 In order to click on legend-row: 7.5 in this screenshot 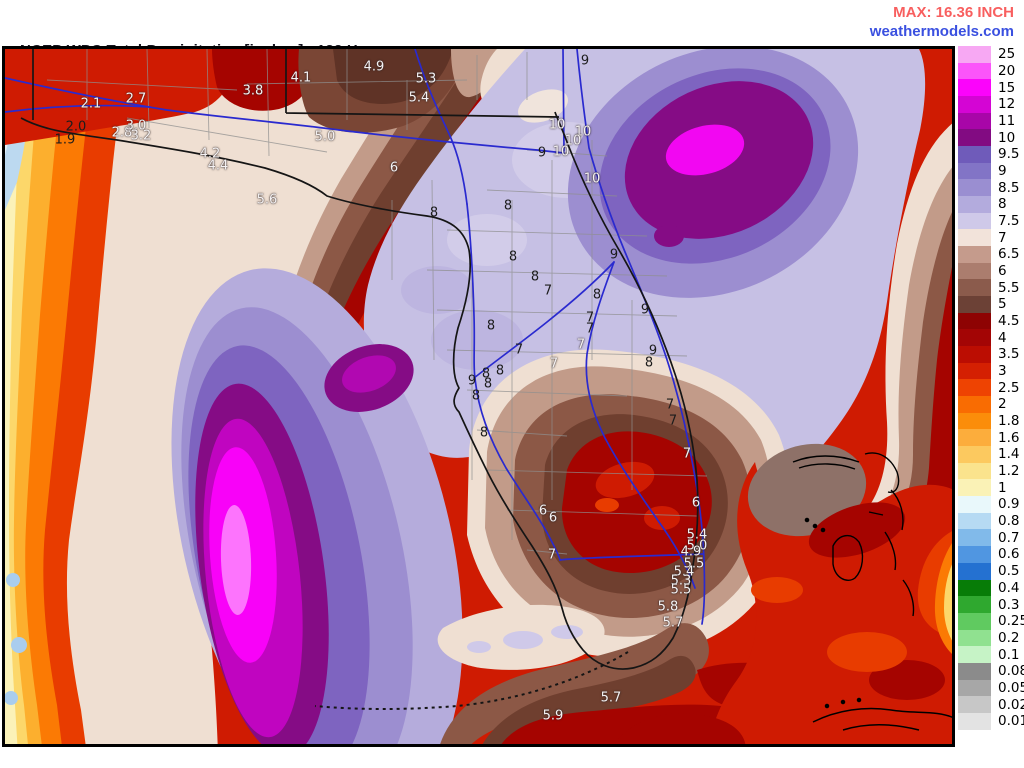, I will do `click(991, 221)`.